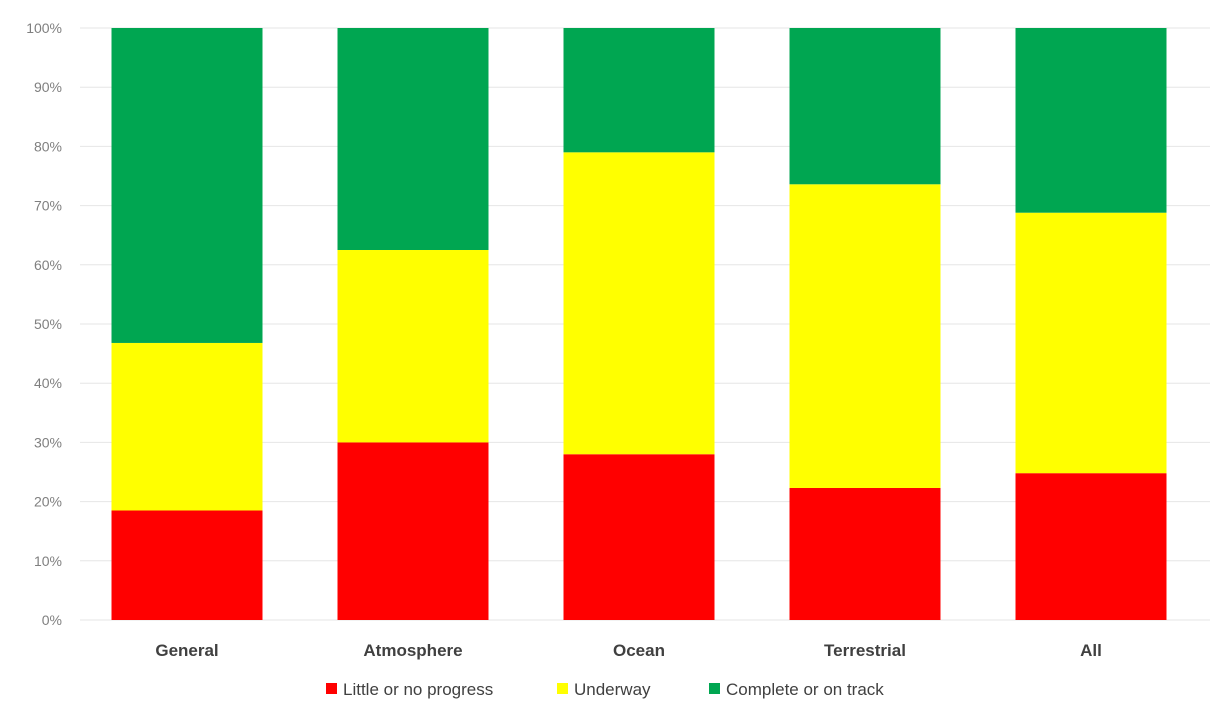 The image size is (1215, 712). What do you see at coordinates (413, 346) in the screenshot?
I see `bar-segment-underway-atmosphere` at bounding box center [413, 346].